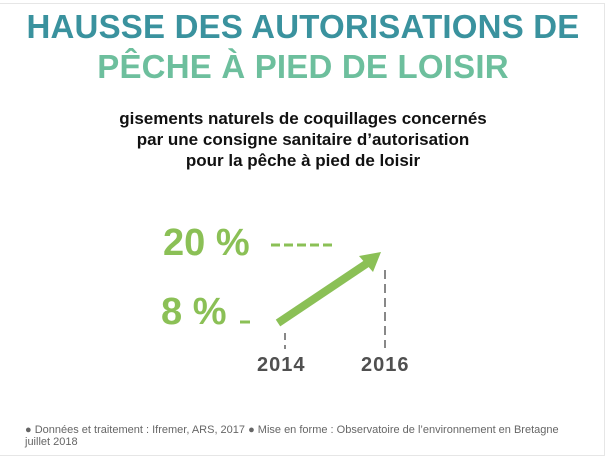 This screenshot has width=606, height=458. Describe the element at coordinates (303, 66) in the screenshot. I see `title-line-2: PÊCHE À PIED DE LOISIR` at that location.